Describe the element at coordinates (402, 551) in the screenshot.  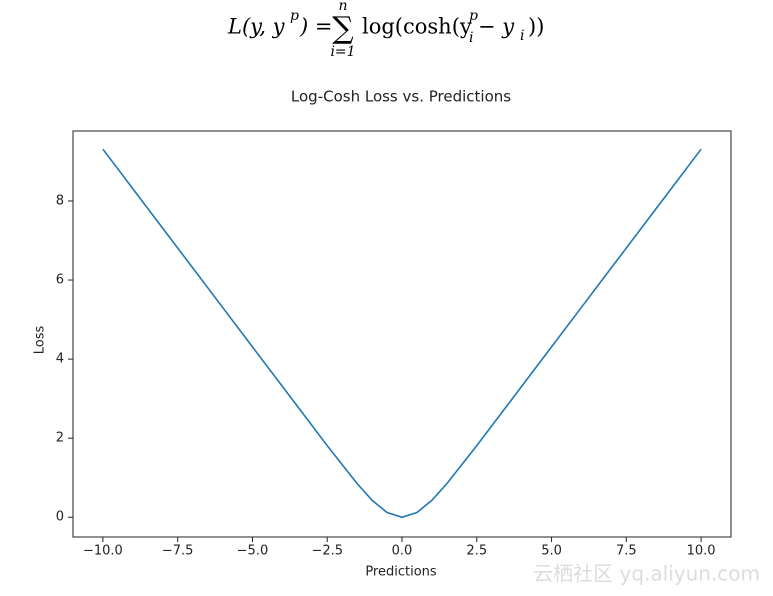
I see `x-tick-label: 0.0` at that location.